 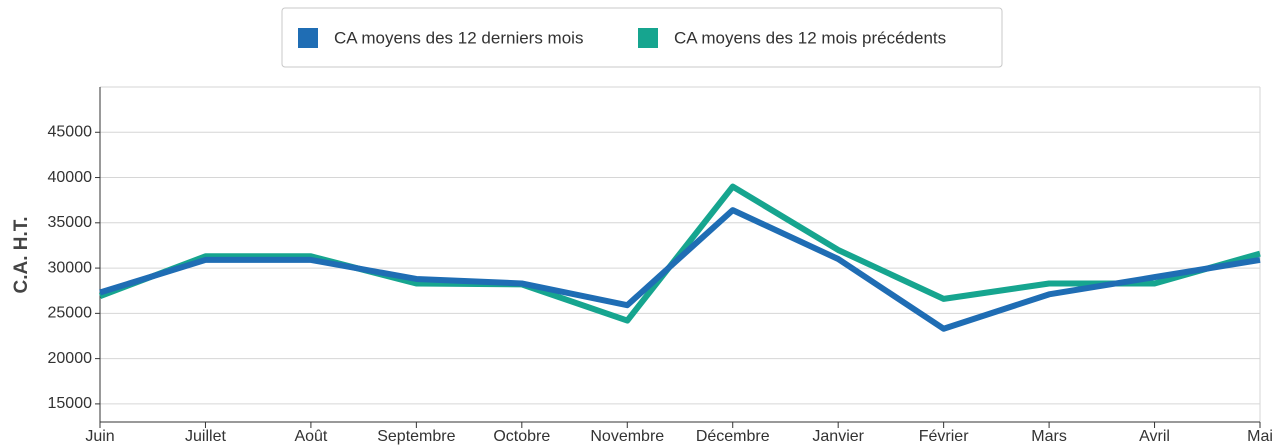 What do you see at coordinates (521, 436) in the screenshot?
I see `x-tick-label: Octobre` at bounding box center [521, 436].